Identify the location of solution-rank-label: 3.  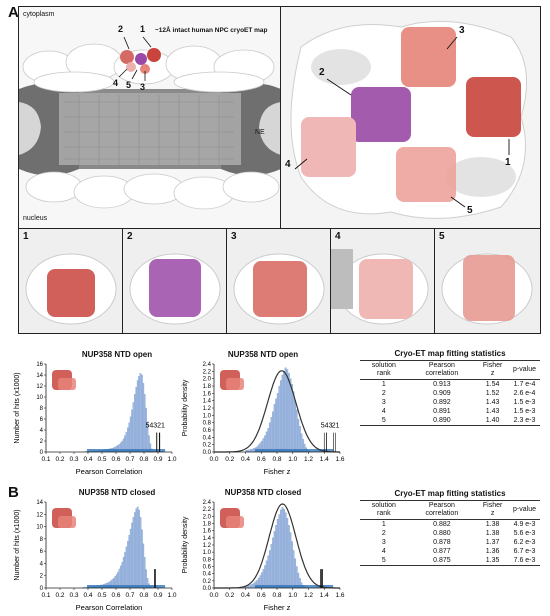
(331, 425).